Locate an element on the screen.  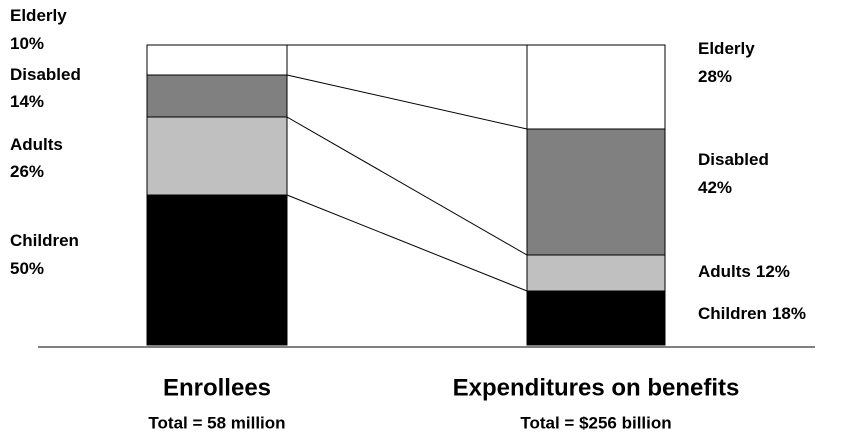
value-label: 26% is located at coordinates (27, 171).